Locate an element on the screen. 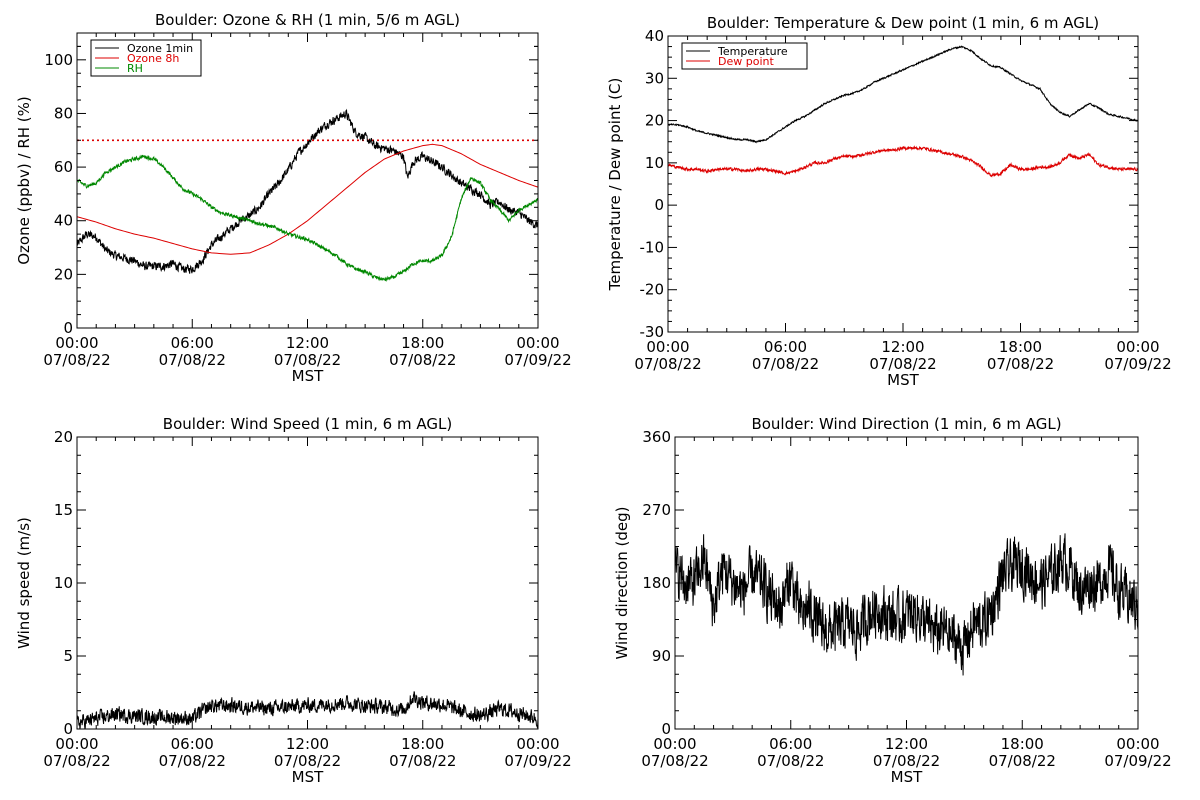 The height and width of the screenshot is (800, 1200). y-tick-label: -10 is located at coordinates (652, 247).